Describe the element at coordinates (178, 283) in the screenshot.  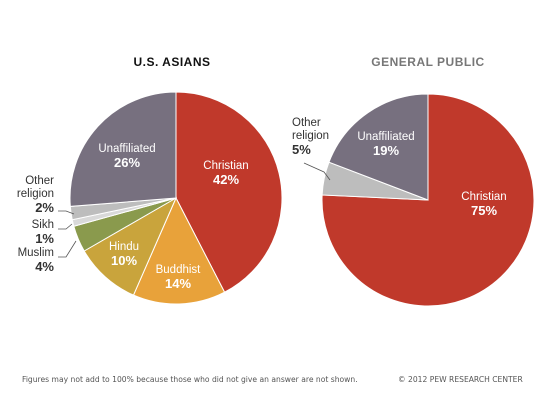
I see `us-asians-value-buddhist: 14%` at that location.